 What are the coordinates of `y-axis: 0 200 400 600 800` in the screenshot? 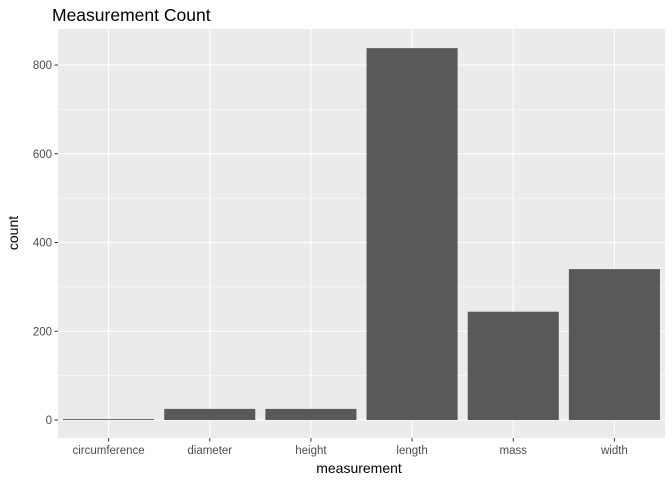 It's located at (45, 243).